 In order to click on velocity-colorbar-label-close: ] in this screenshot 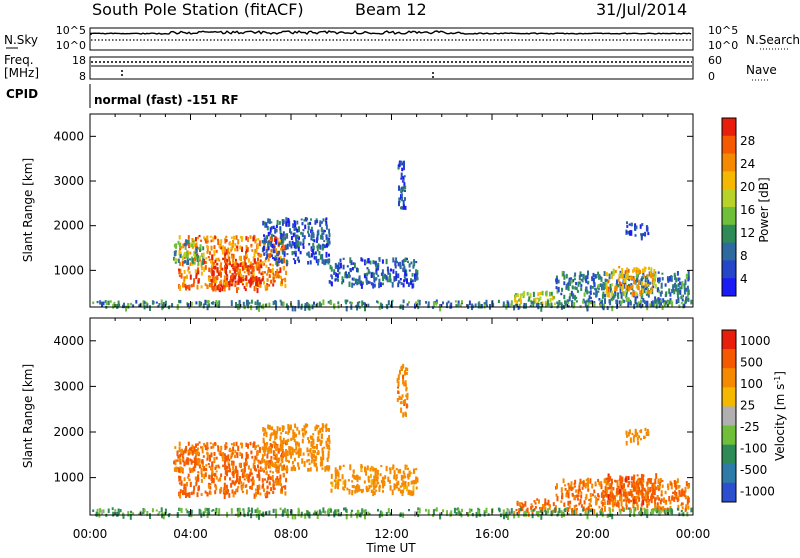, I will do `click(780, 373)`.